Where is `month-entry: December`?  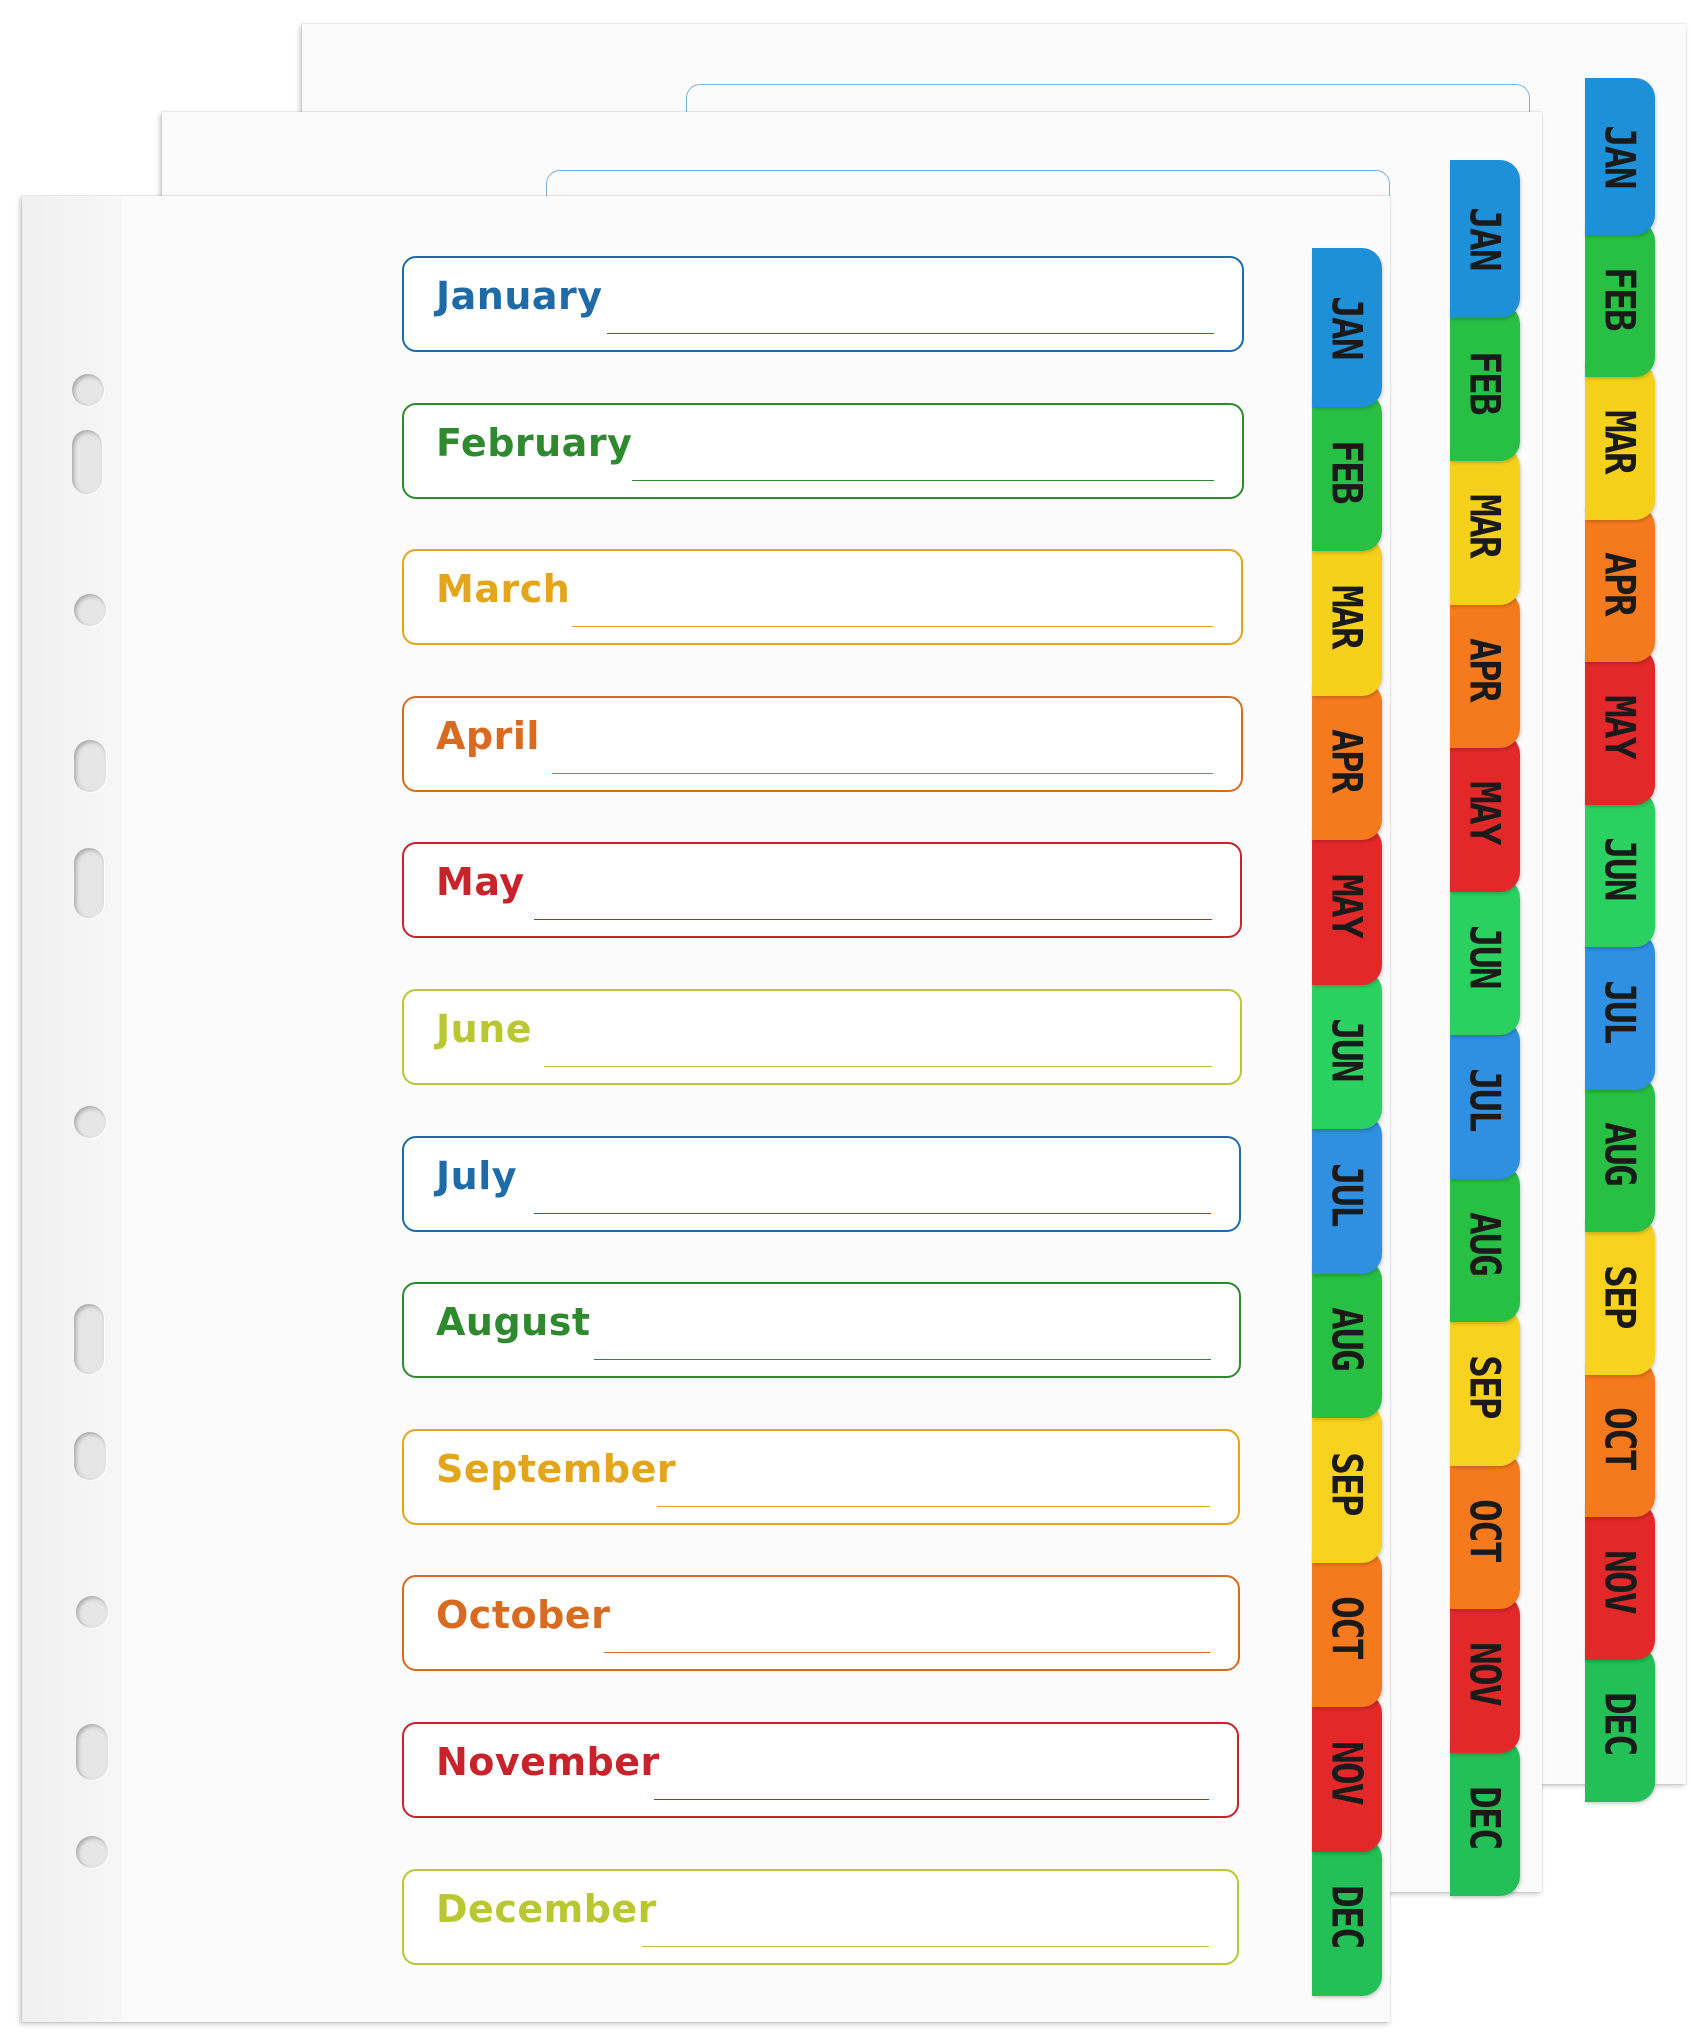 month-entry: December is located at coordinates (820, 1916).